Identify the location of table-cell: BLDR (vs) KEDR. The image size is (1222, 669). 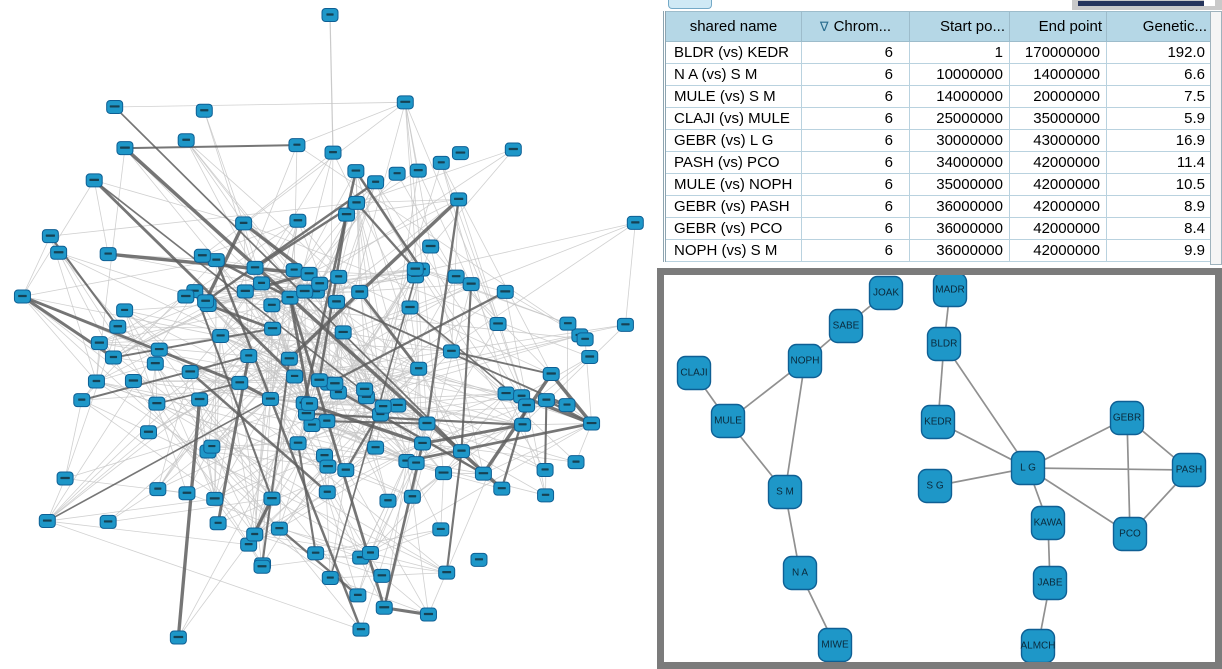
(733, 52).